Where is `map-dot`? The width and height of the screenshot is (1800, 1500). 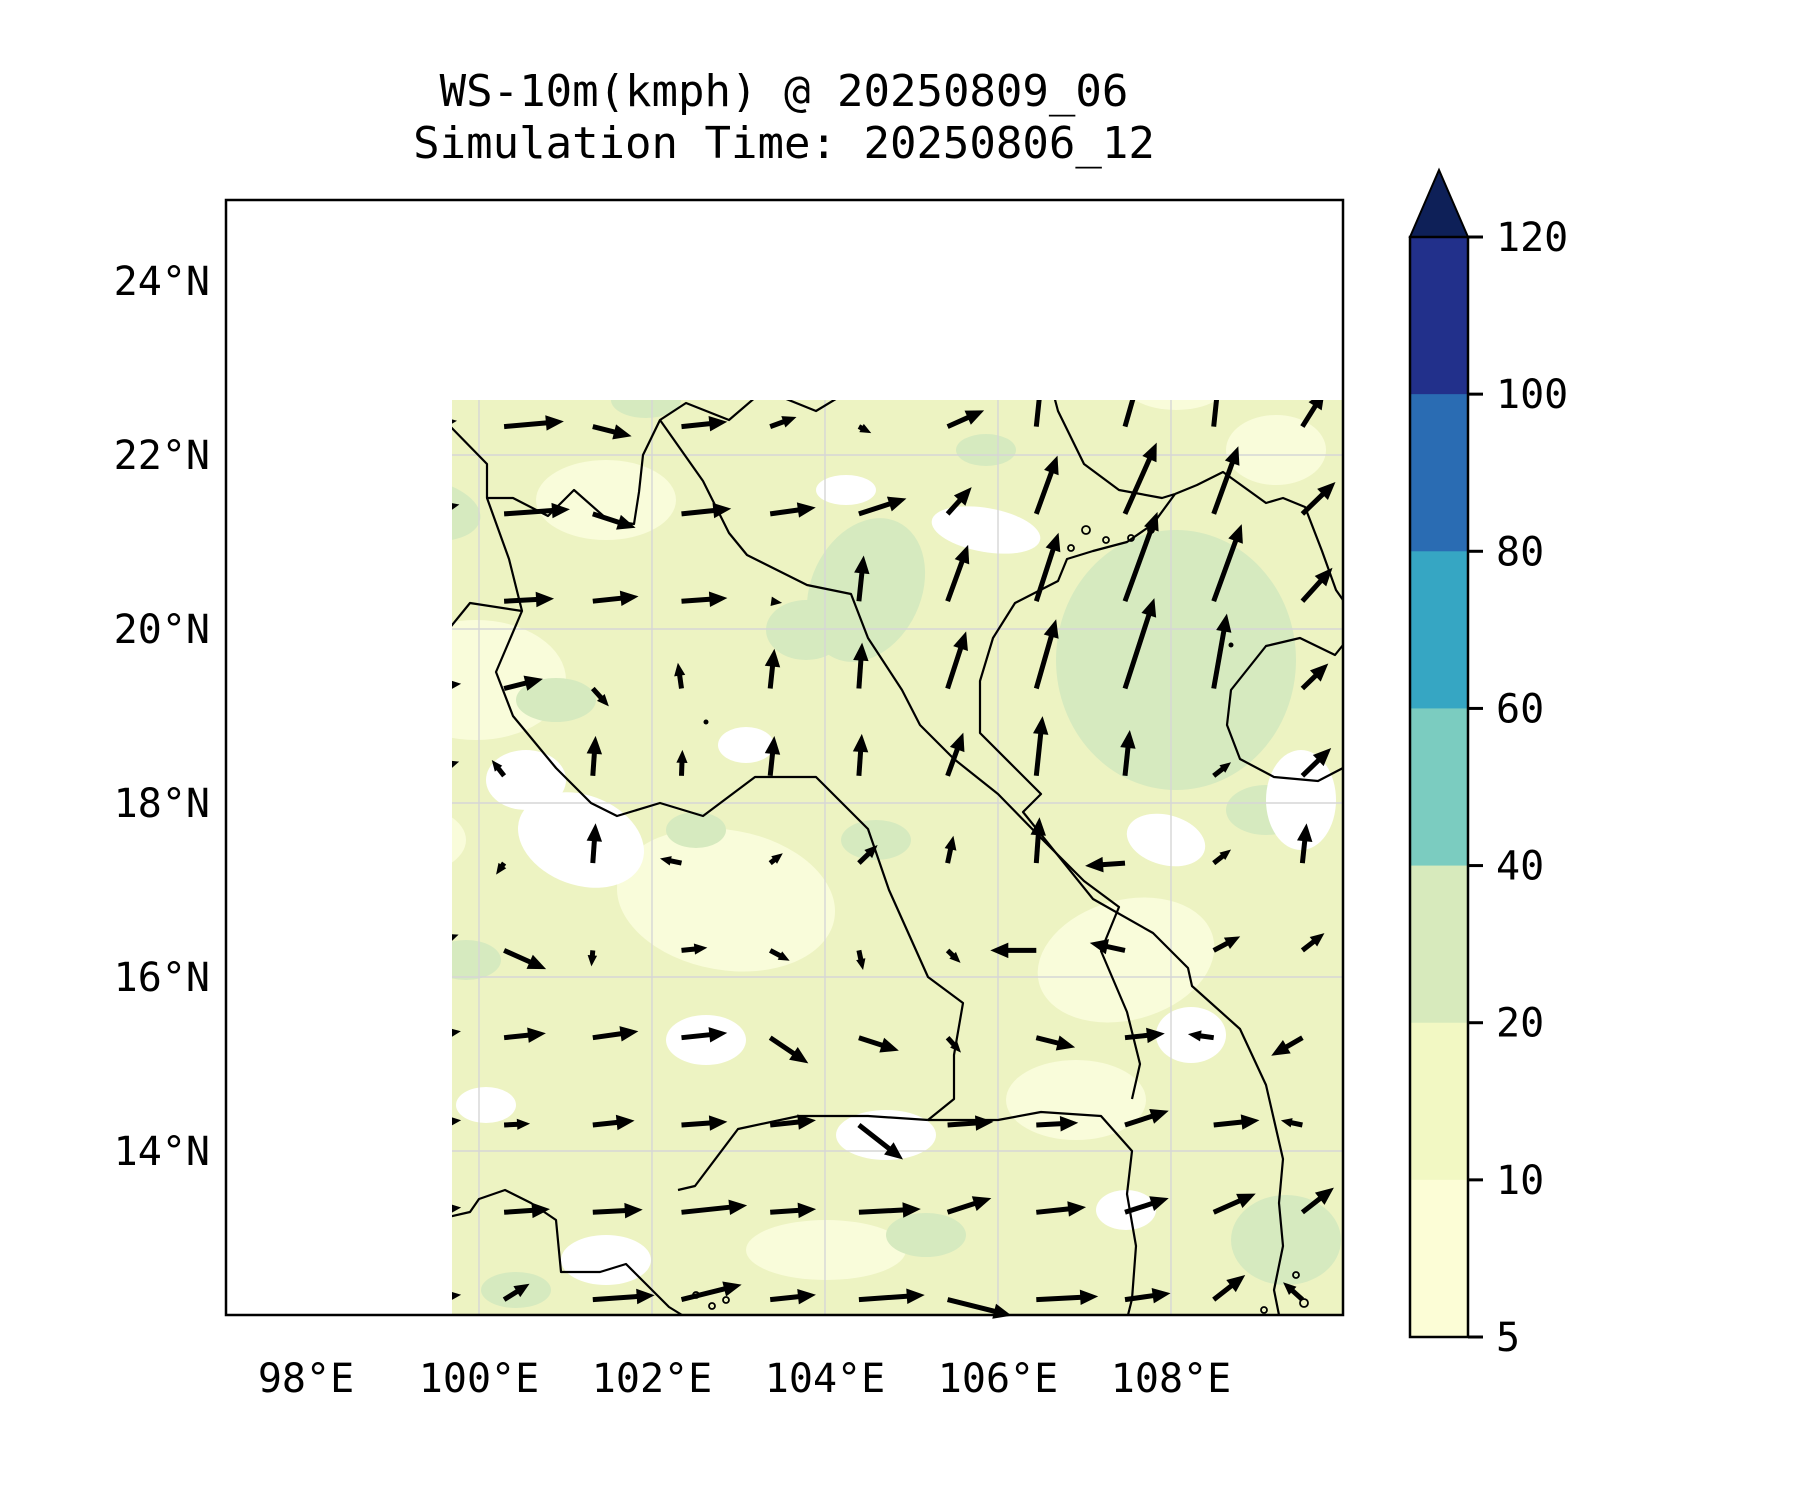 map-dot is located at coordinates (706, 722).